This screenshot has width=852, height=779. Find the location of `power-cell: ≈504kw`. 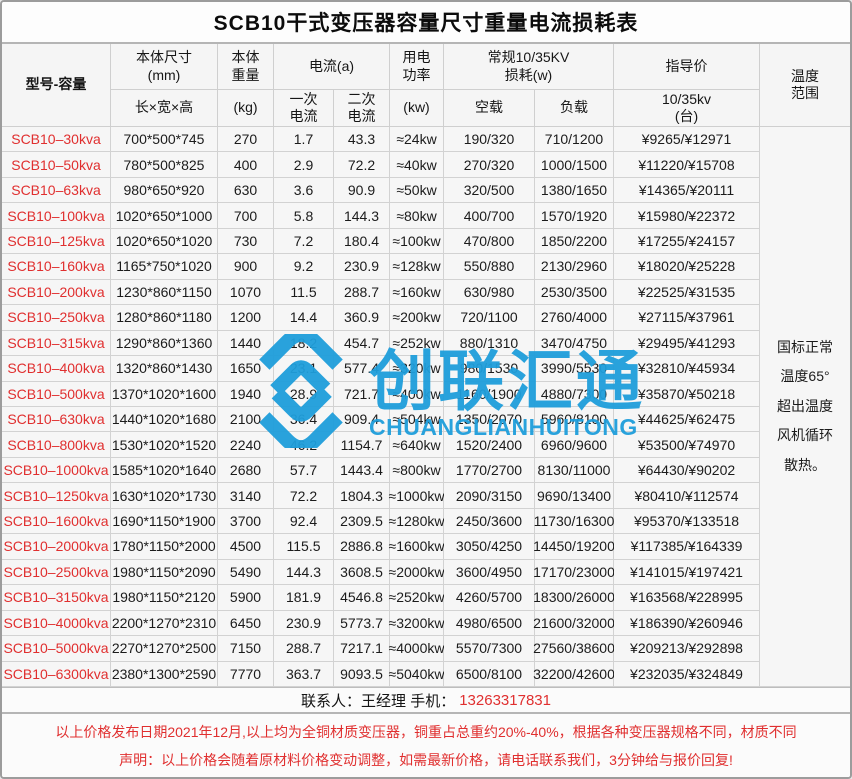

power-cell: ≈504kw is located at coordinates (417, 419).